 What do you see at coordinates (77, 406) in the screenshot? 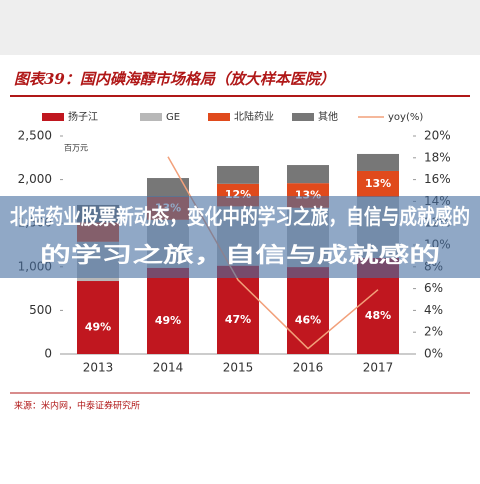
I see `source: 来源：米内网，中泰证券研究所` at bounding box center [77, 406].